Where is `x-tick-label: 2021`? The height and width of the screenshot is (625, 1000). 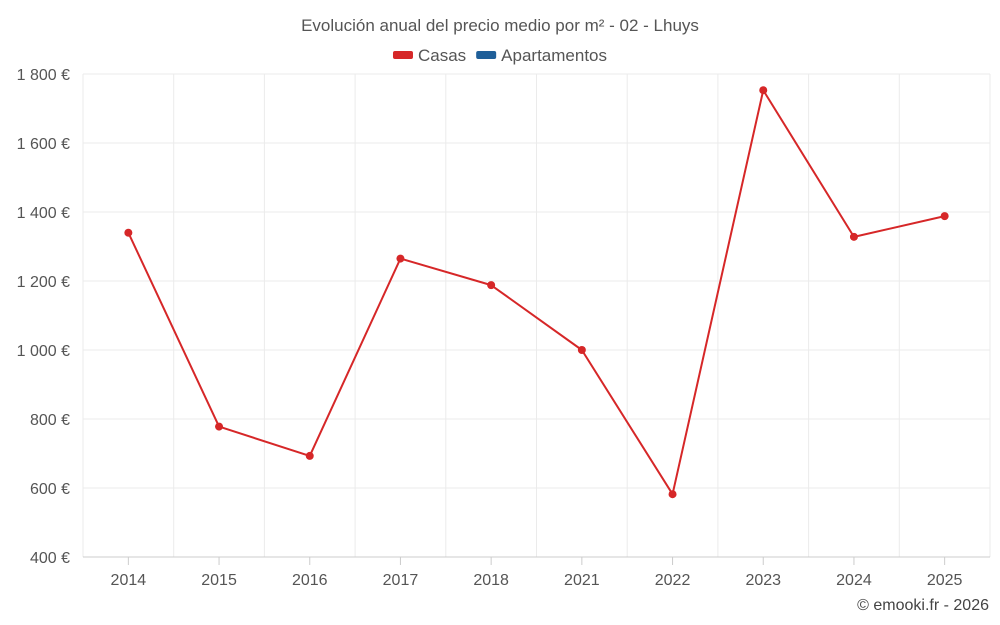 x-tick-label: 2021 is located at coordinates (582, 580).